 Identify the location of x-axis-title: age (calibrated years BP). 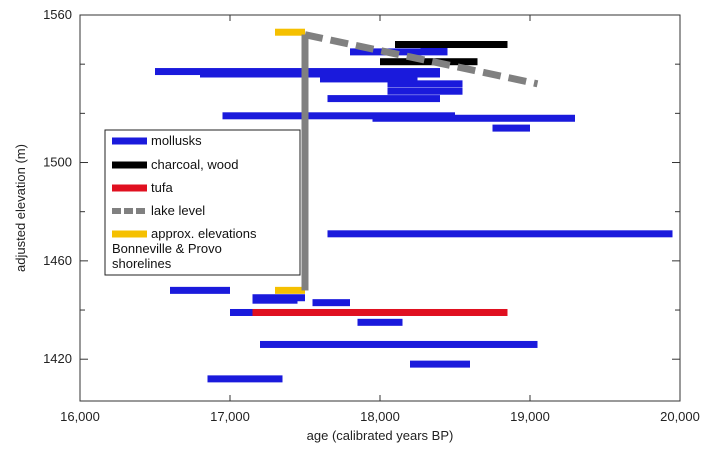
(380, 435).